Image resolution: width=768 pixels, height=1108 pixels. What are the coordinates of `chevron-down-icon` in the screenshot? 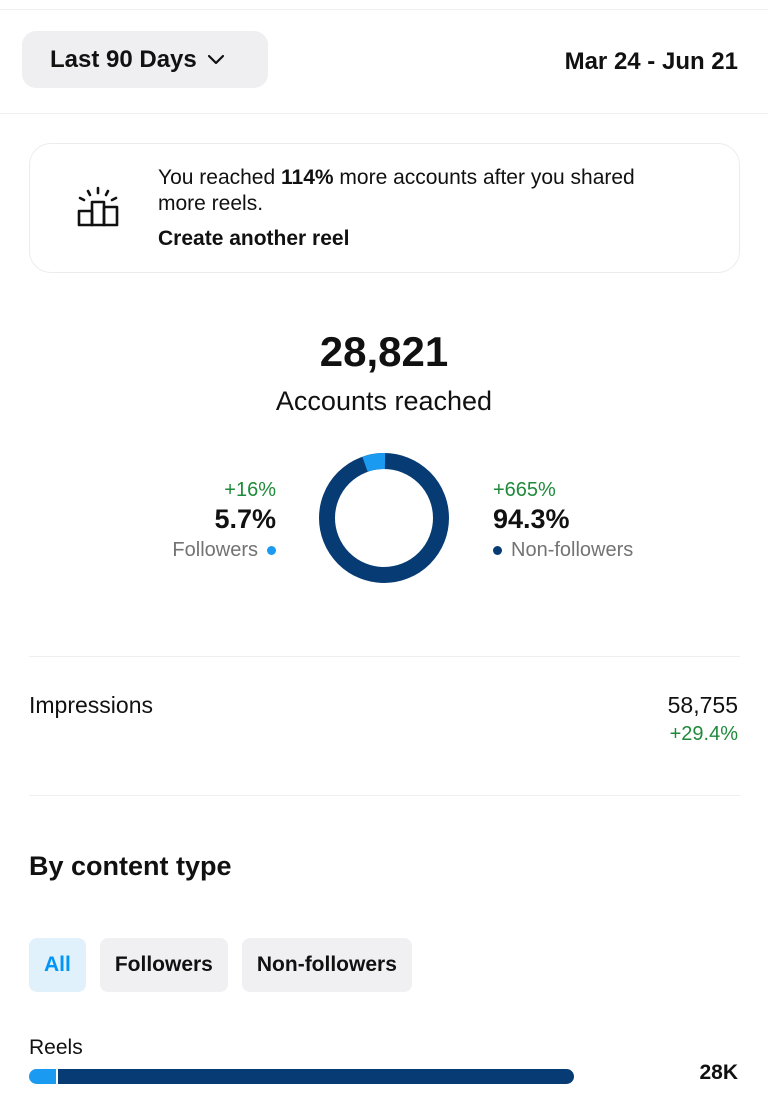 It's located at (216, 60).